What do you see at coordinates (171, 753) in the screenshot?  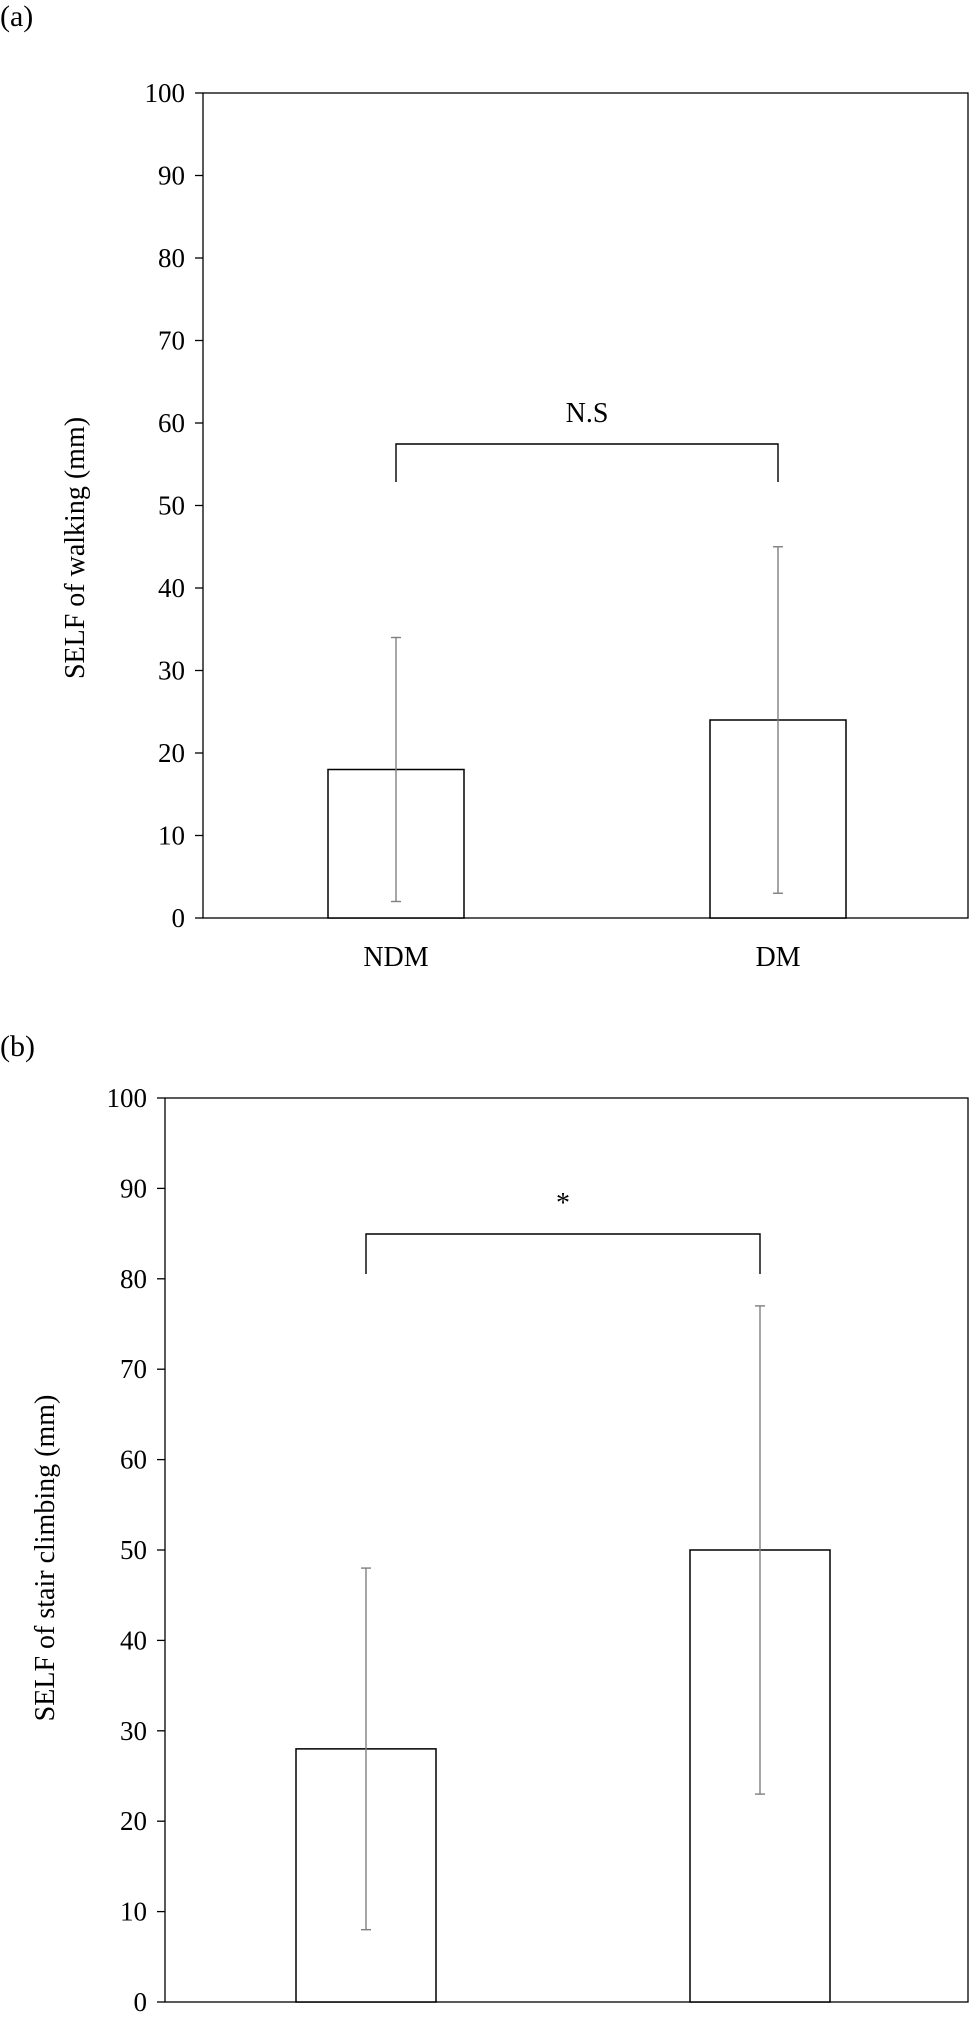 I see `panel-a-y-tick-label: 20` at bounding box center [171, 753].